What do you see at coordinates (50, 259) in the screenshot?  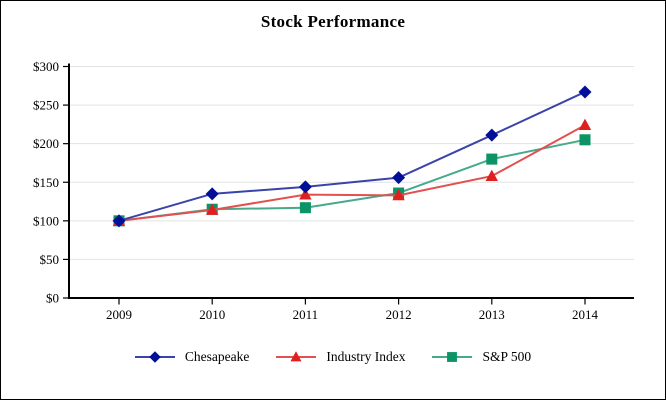 I see `y-tick-label: $50` at bounding box center [50, 259].